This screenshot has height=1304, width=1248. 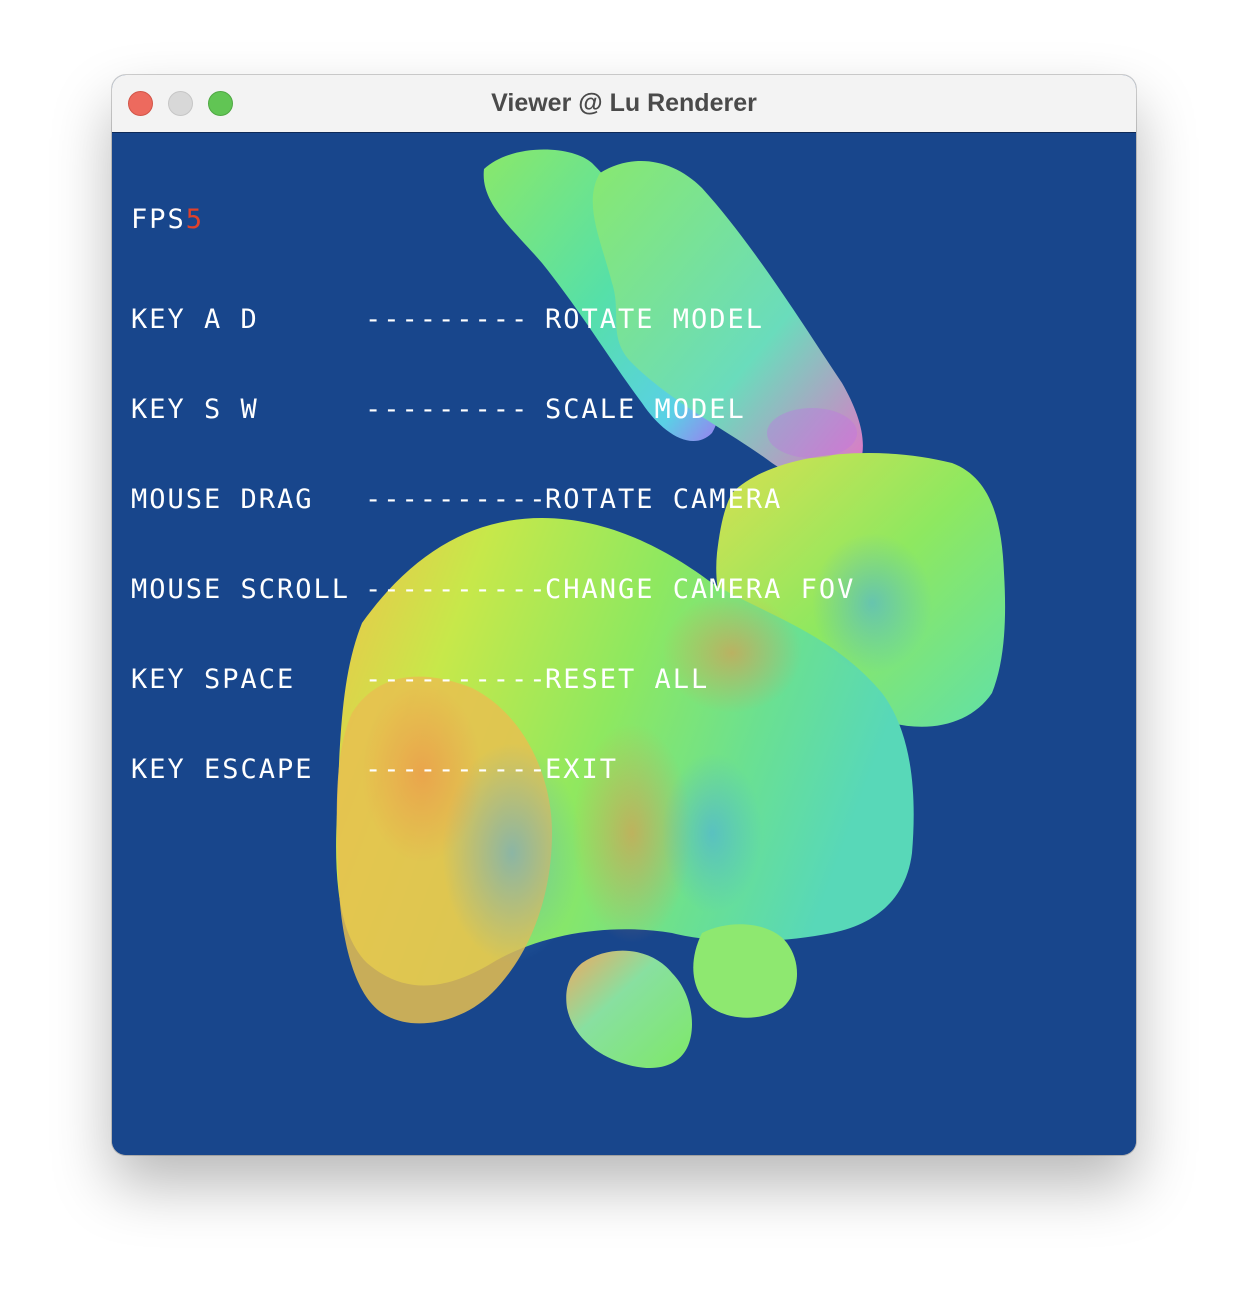 I want to click on help-row: MOUSE DRAG ----------ROTATE CAMERA, so click(x=493, y=500).